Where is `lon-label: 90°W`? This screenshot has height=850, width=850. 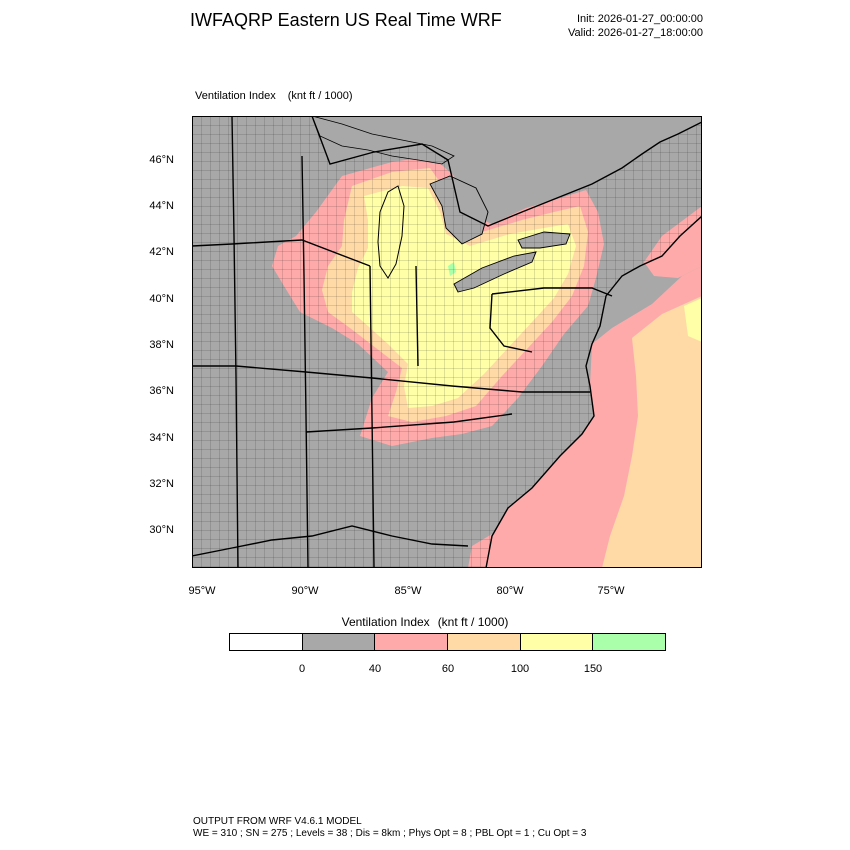
lon-label: 90°W is located at coordinates (305, 591).